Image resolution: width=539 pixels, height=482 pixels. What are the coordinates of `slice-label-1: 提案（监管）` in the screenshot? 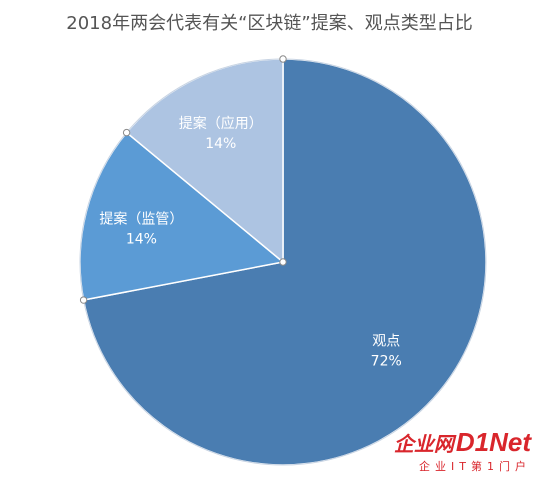 It's located at (141, 219).